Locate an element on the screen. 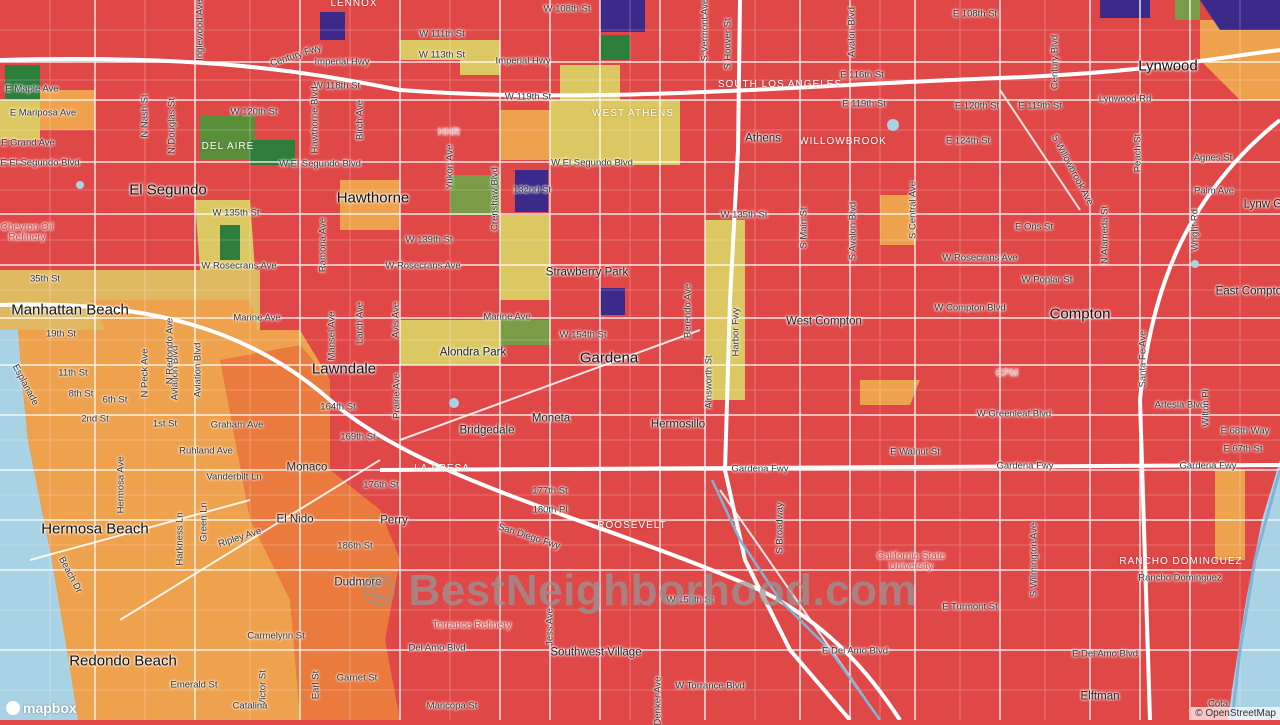 This screenshot has width=1280, height=725. street-label: E Ons St is located at coordinates (1034, 227).